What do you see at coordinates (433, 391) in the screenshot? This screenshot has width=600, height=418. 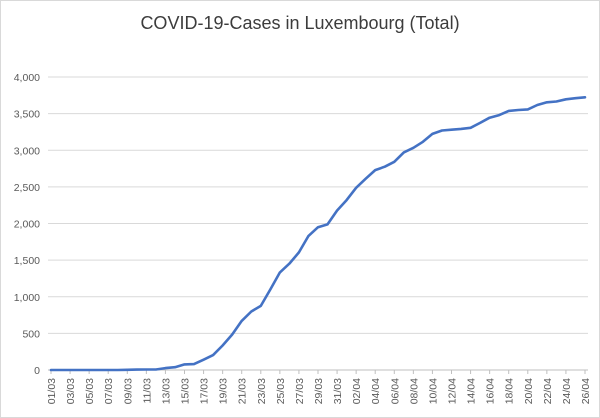 I see `x-tick-label: 10/04` at bounding box center [433, 391].